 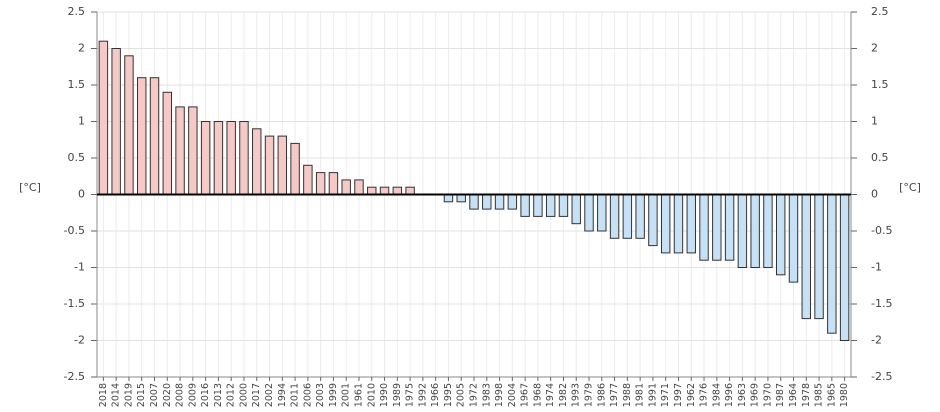 What do you see at coordinates (512, 395) in the screenshot?
I see `x-tick-label: 2004` at bounding box center [512, 395].